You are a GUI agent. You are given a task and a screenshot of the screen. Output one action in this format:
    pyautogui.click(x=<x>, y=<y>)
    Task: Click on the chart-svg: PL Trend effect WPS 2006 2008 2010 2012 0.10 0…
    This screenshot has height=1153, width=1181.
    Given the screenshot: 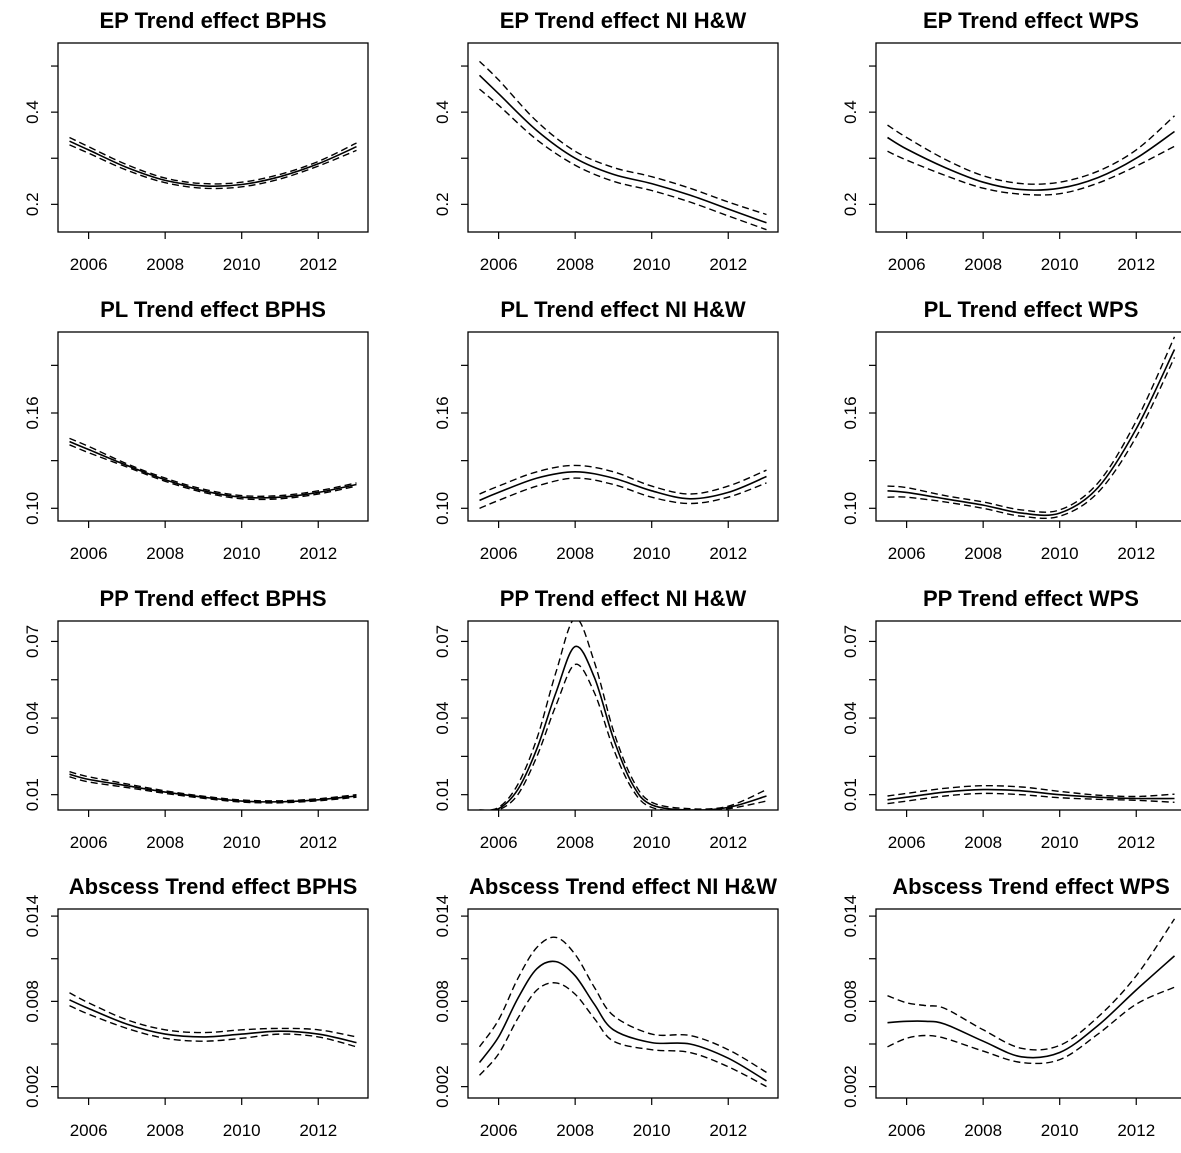 What is the action you would take?
    pyautogui.click(x=1011, y=430)
    